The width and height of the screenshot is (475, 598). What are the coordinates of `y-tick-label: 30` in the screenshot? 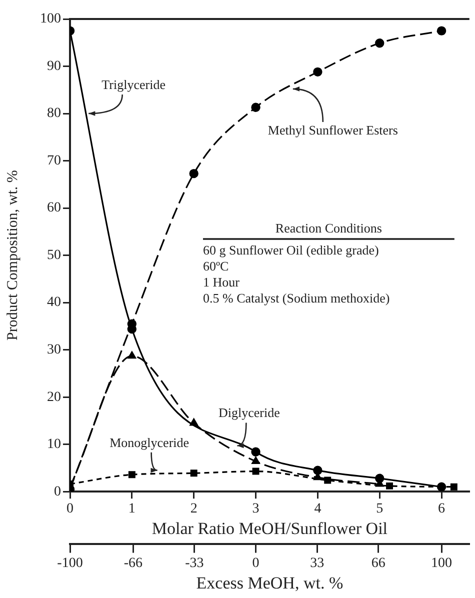 It's located at (54, 350).